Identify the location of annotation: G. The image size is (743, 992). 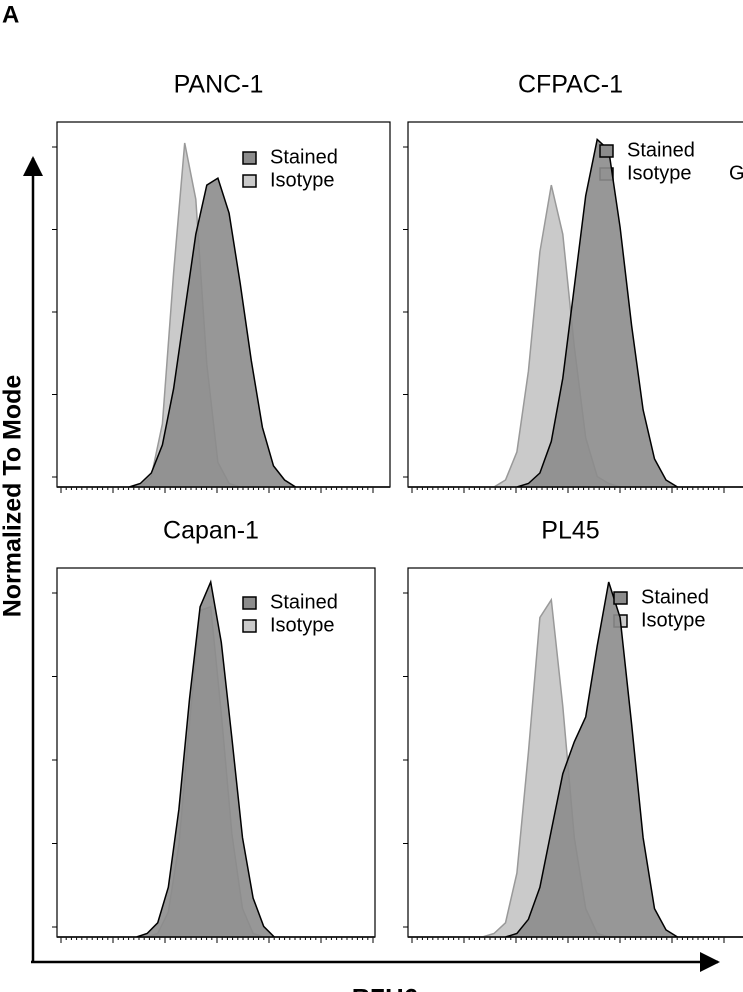
(736, 173).